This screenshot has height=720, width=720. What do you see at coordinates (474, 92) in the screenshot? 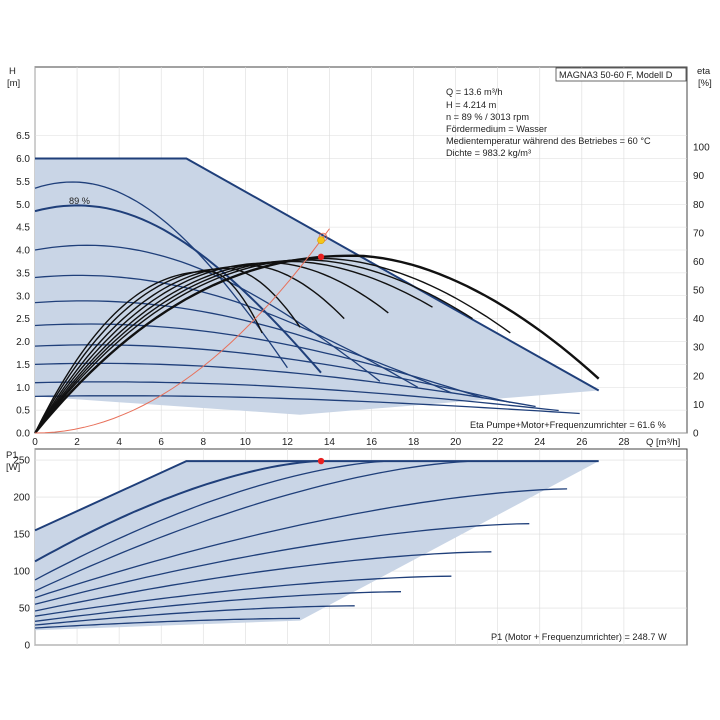
I see `info-flow: Q = 13.6 m³/h` at bounding box center [474, 92].